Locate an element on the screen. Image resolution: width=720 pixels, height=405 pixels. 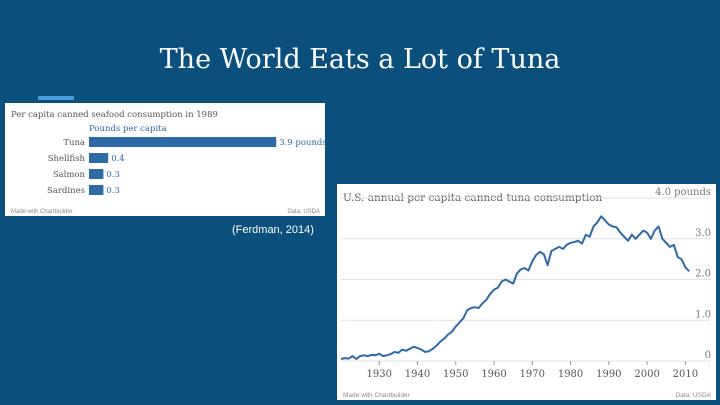
bar-category-label: Shellfish is located at coordinates (67, 159).